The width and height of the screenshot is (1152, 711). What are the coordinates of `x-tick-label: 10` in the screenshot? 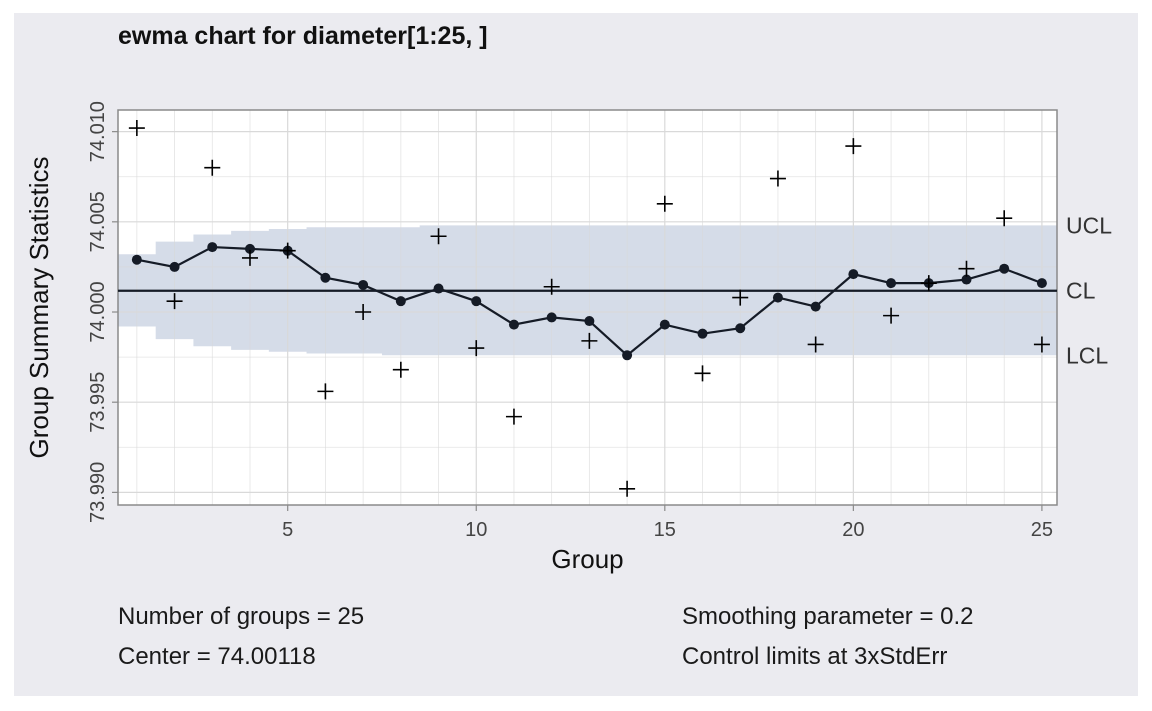 It's located at (476, 530).